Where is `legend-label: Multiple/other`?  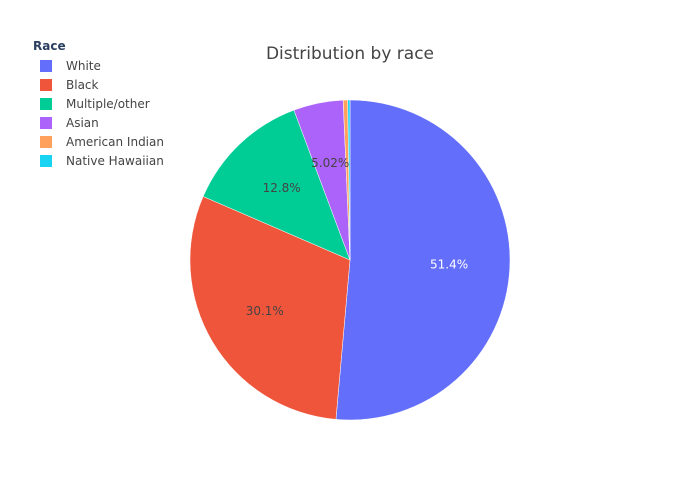
legend-label: Multiple/other is located at coordinates (108, 103).